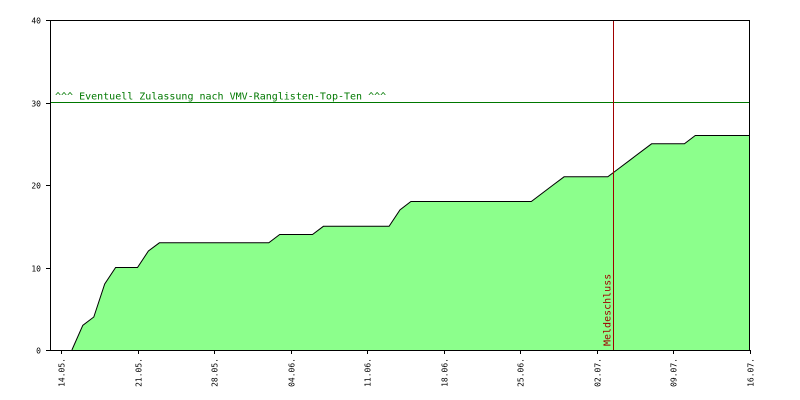  Describe the element at coordinates (139, 372) in the screenshot. I see `x-tick-label: 21.05.` at that location.